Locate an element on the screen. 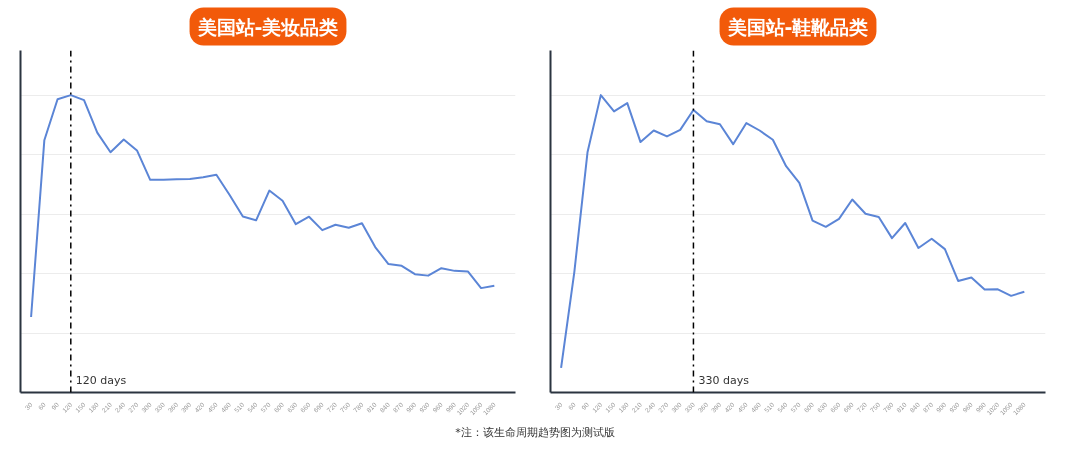 This screenshot has height=450, width=1080. chart-title: 美国站-鞋靴品类 is located at coordinates (797, 26).